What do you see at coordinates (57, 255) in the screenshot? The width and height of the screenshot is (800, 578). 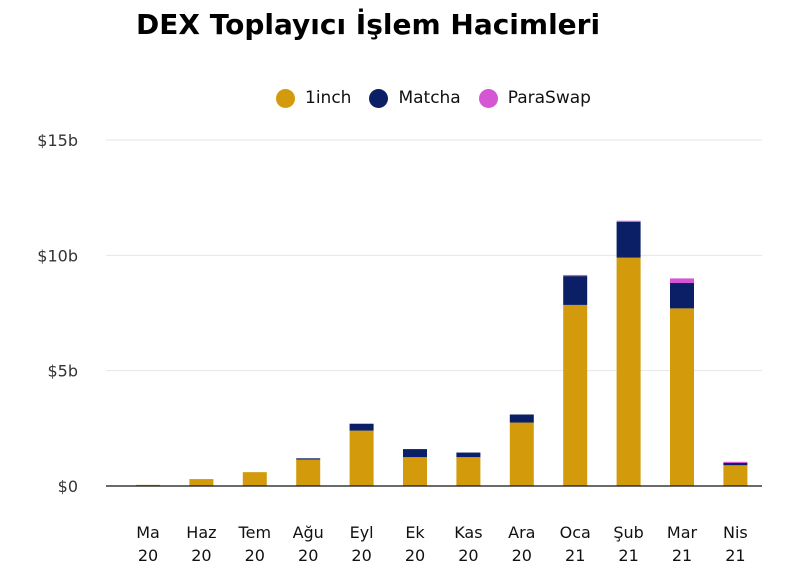 I see `y-tick-label: $10b` at bounding box center [57, 255].